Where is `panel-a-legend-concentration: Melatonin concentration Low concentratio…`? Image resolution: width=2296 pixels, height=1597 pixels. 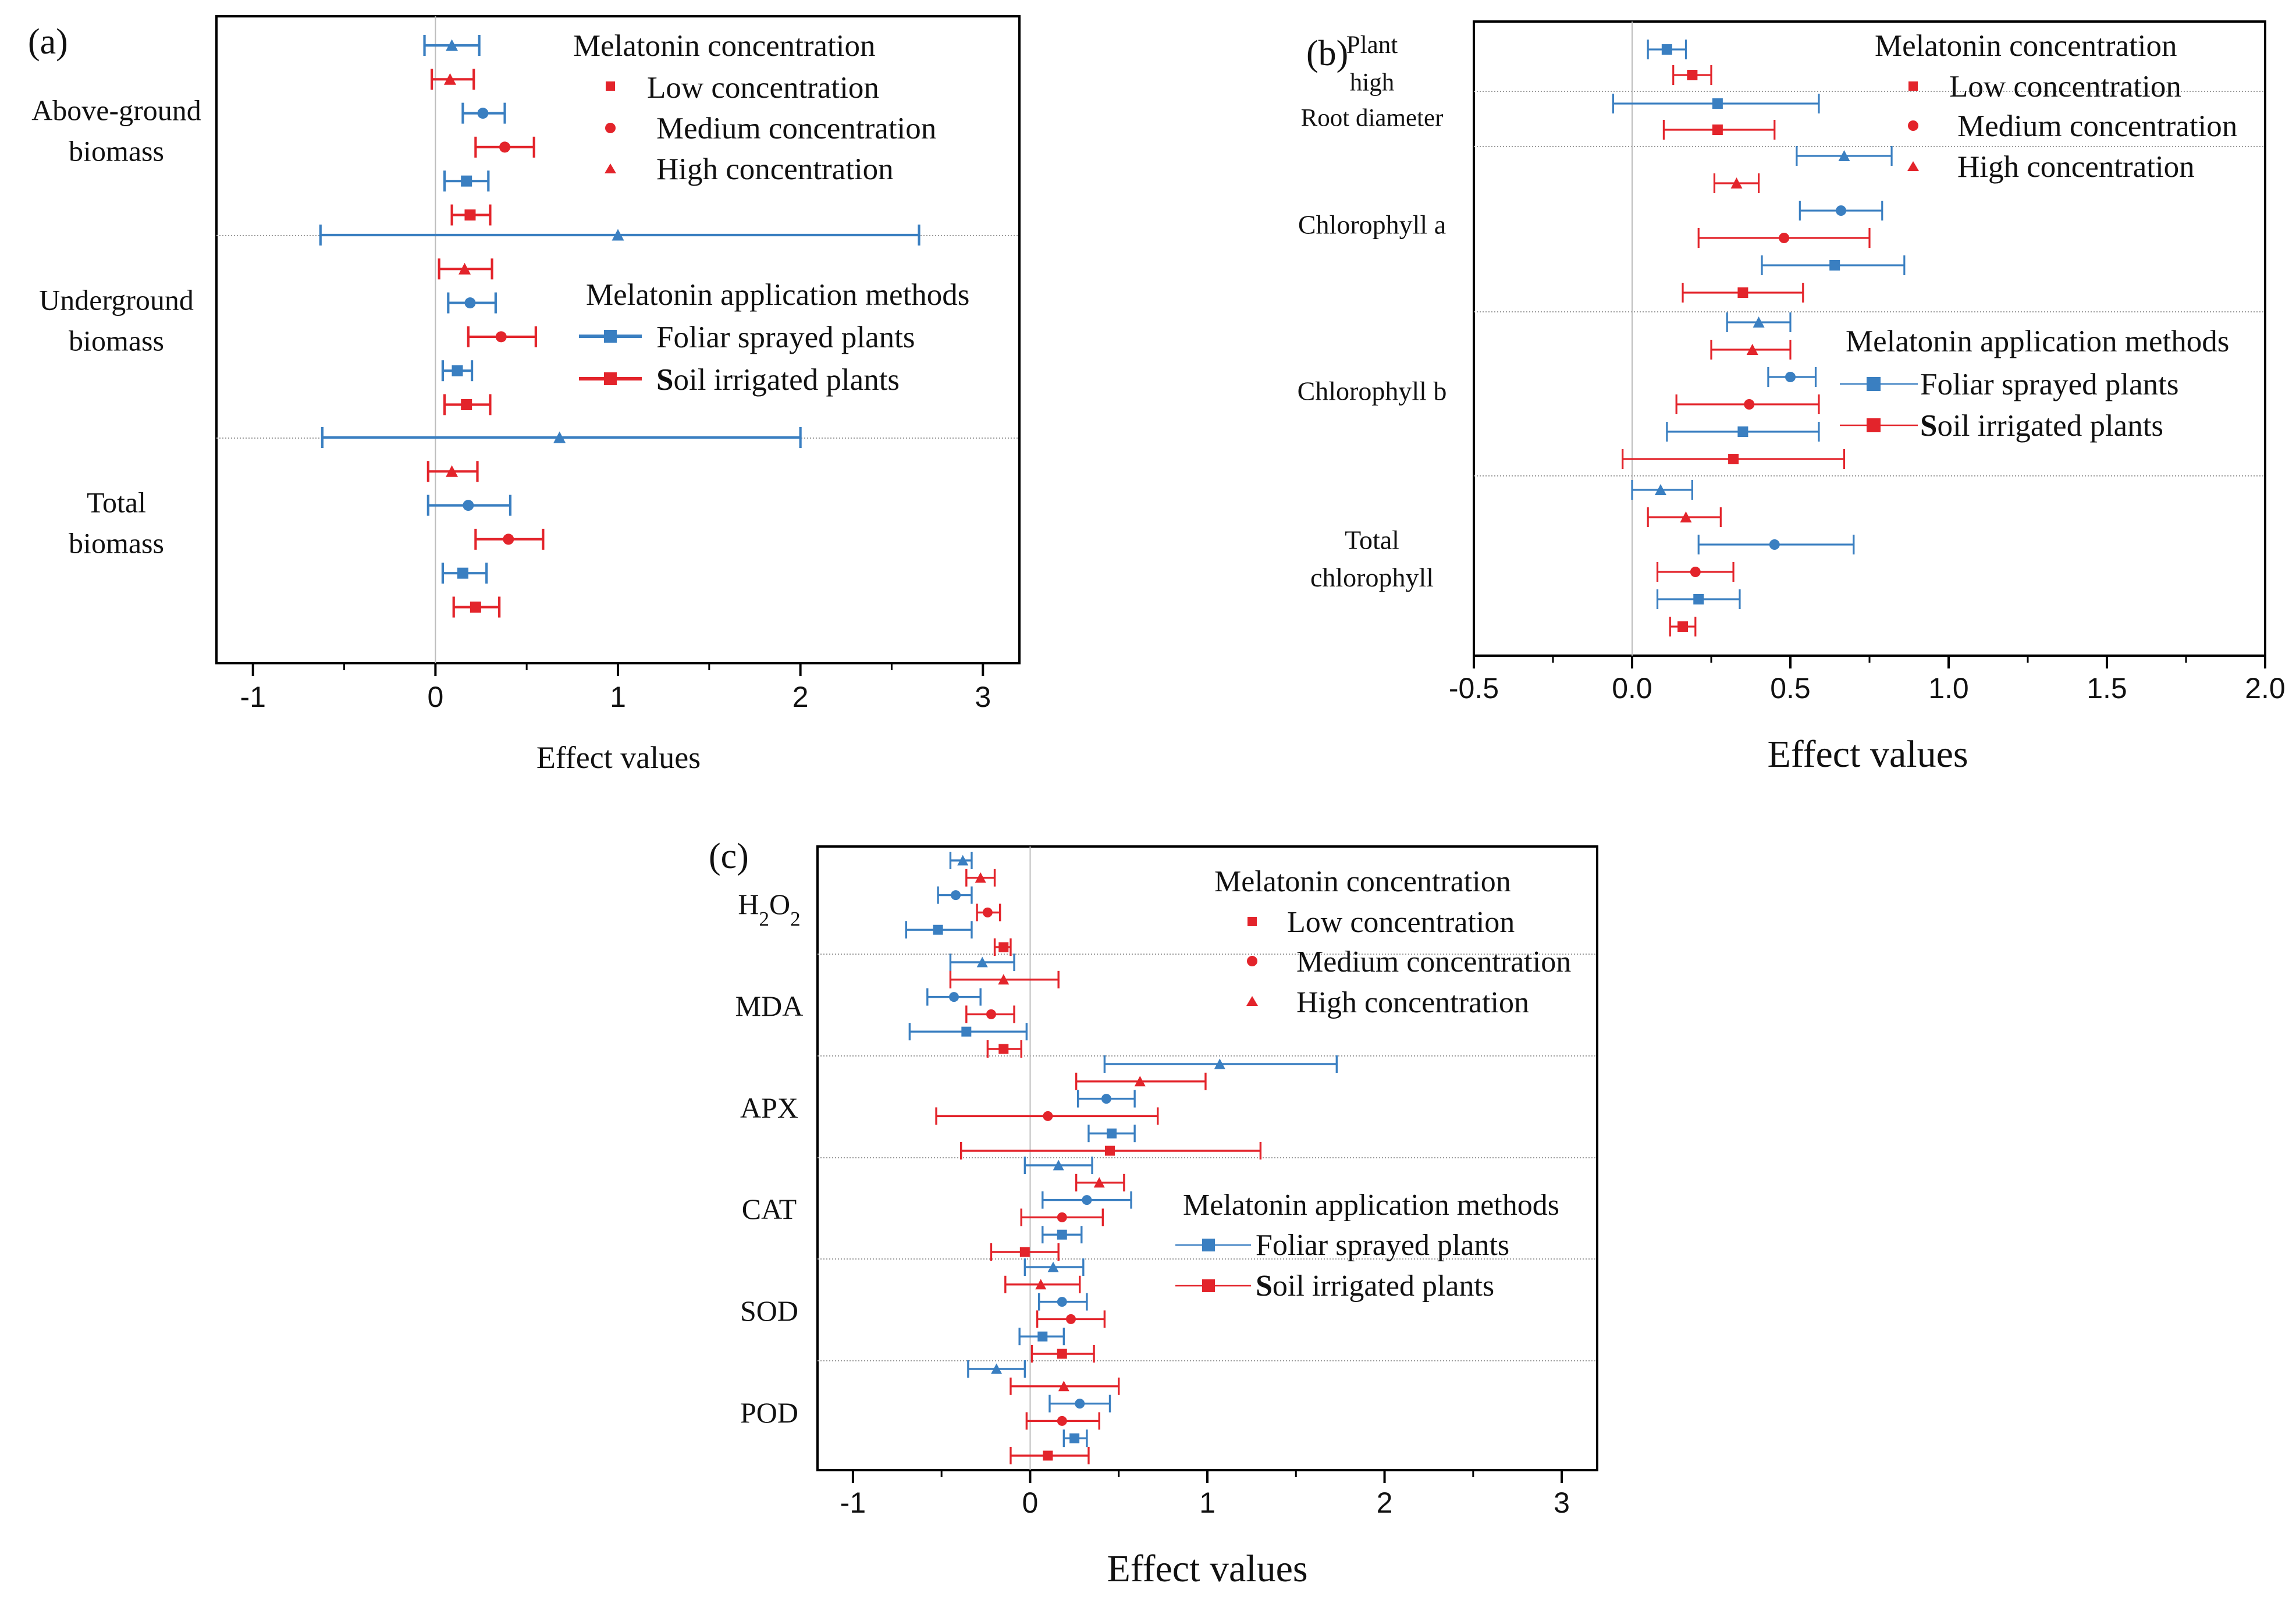 panel-a-legend-concentration: Melatonin concentration Low concentratio… is located at coordinates (755, 107).